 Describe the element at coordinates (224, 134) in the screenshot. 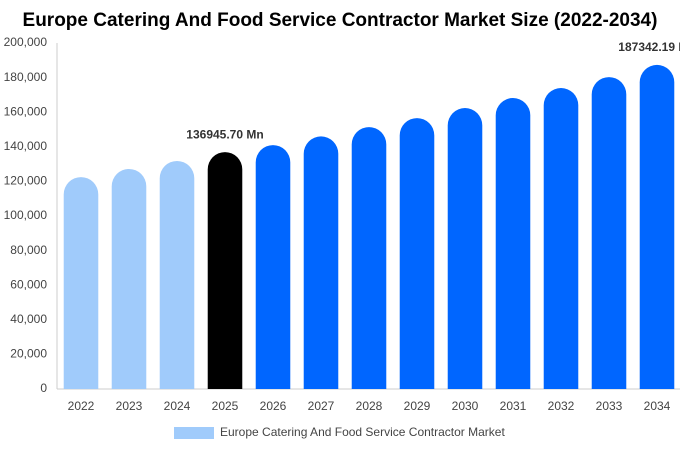

I see `value-label: 136945.70 Mn` at that location.